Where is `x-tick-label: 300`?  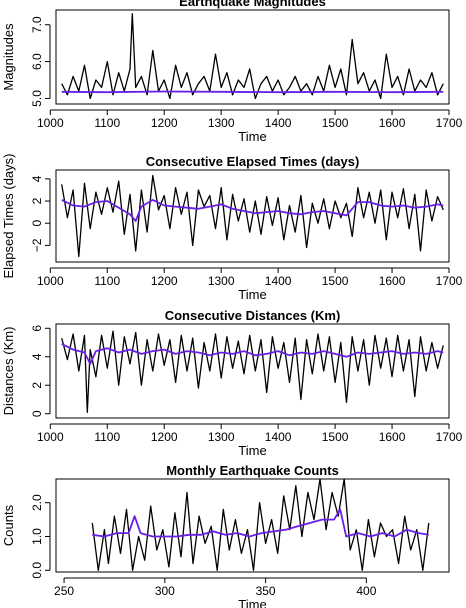
x-tick-label: 300 is located at coordinates (165, 591).